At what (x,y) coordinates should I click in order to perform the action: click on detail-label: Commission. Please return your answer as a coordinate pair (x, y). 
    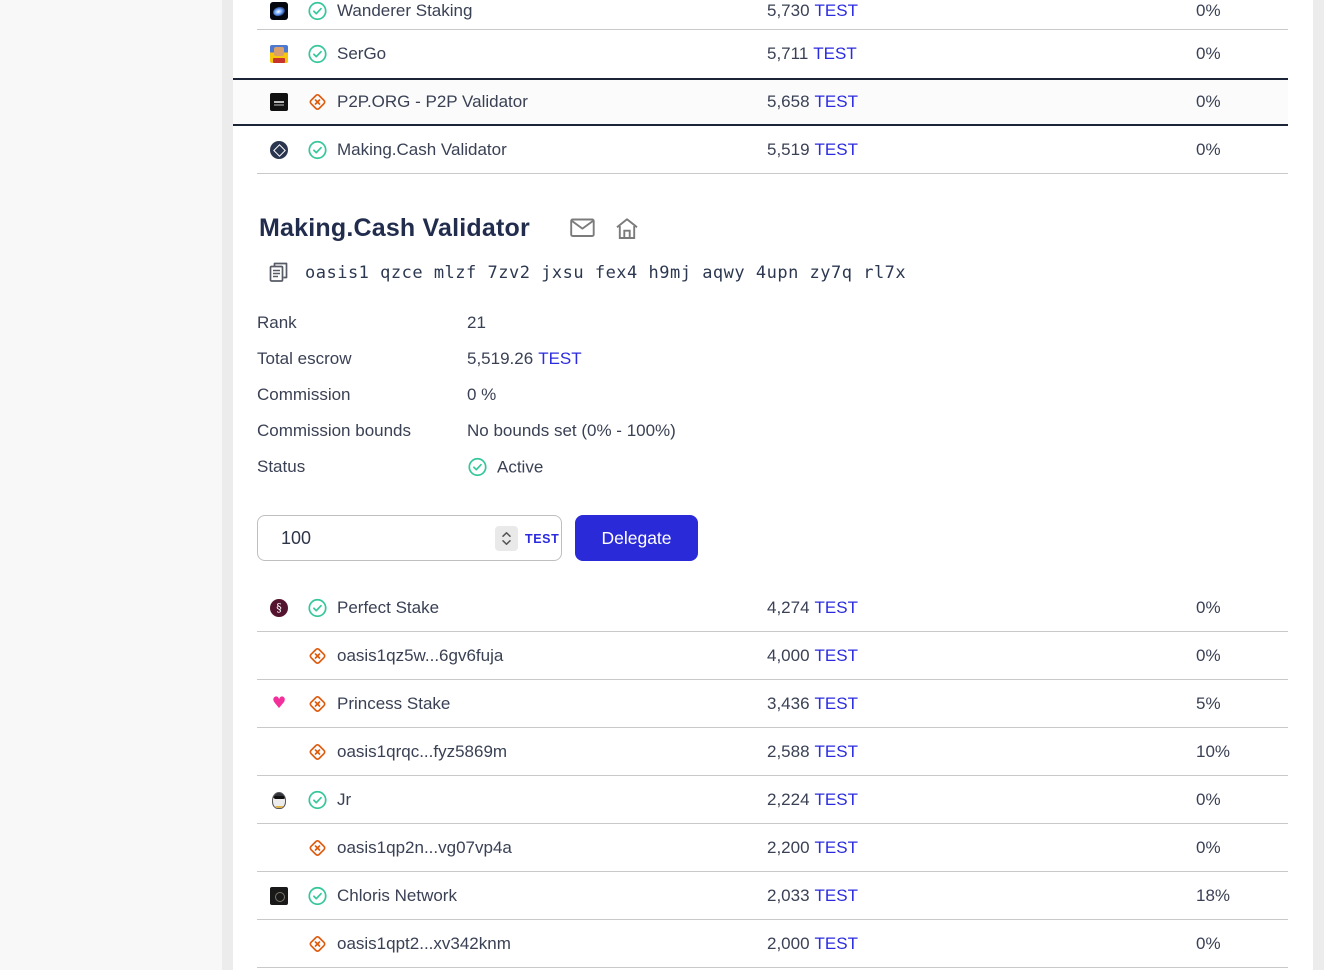
    Looking at the image, I should click on (304, 394).